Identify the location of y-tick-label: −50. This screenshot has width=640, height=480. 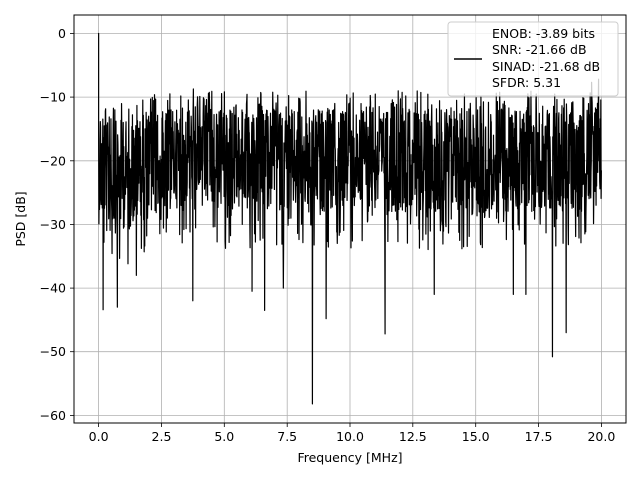
(53, 351).